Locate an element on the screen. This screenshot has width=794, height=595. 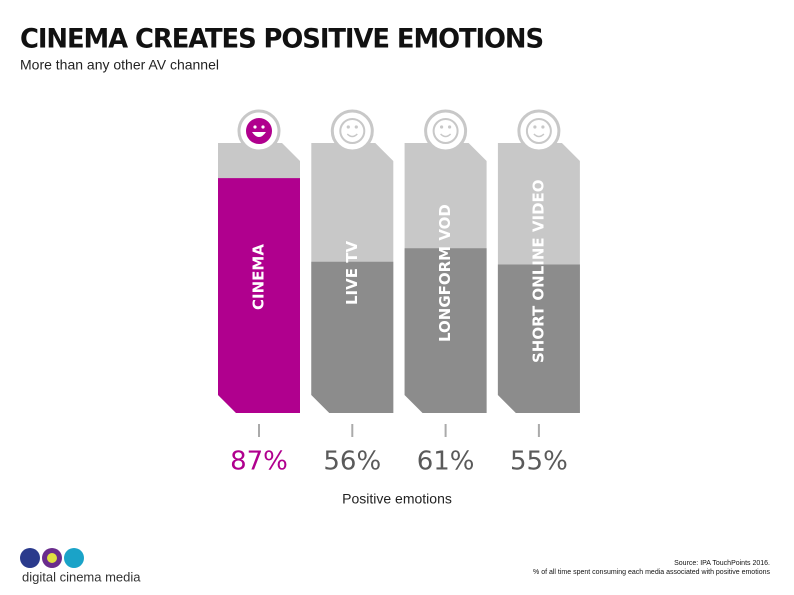
category-label: SHORT ONLINE VIDEO is located at coordinates (538, 271).